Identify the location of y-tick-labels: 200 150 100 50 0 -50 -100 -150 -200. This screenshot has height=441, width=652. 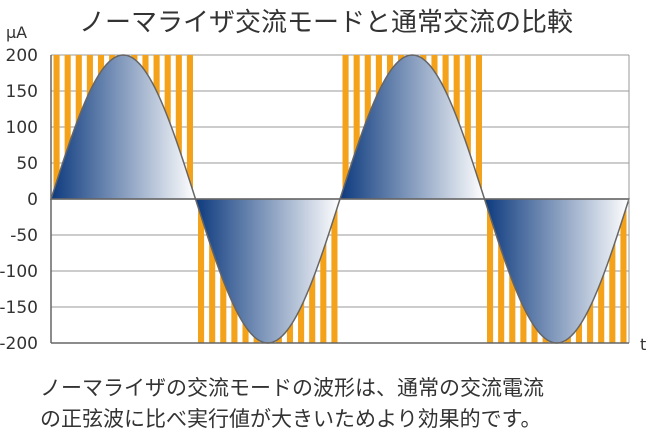
(19, 200).